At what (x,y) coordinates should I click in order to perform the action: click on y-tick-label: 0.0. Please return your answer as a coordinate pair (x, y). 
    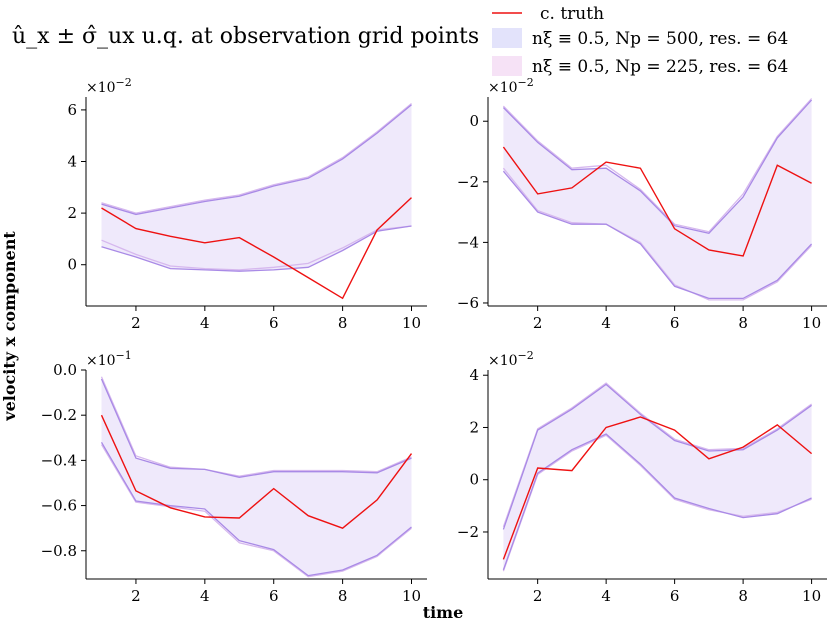
    Looking at the image, I should click on (65, 370).